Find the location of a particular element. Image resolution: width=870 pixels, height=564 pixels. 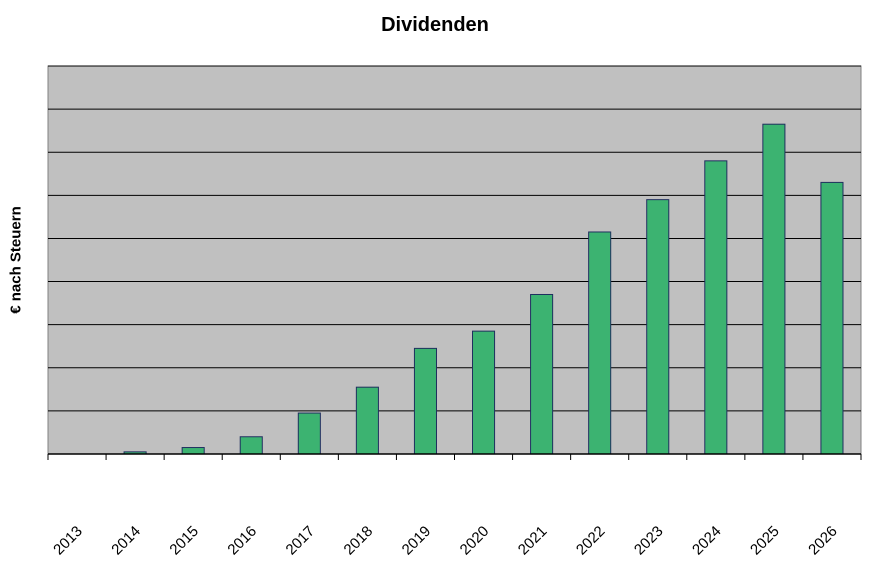

x-tick-label-2020: 2020 is located at coordinates (475, 541).